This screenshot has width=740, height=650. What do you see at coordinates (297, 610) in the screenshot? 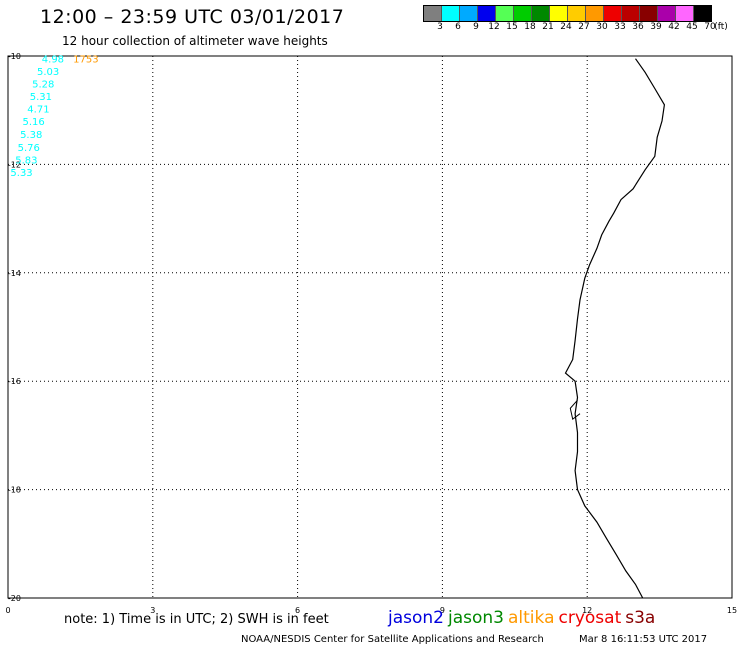
I see `x-tick-label: 6` at bounding box center [297, 610].